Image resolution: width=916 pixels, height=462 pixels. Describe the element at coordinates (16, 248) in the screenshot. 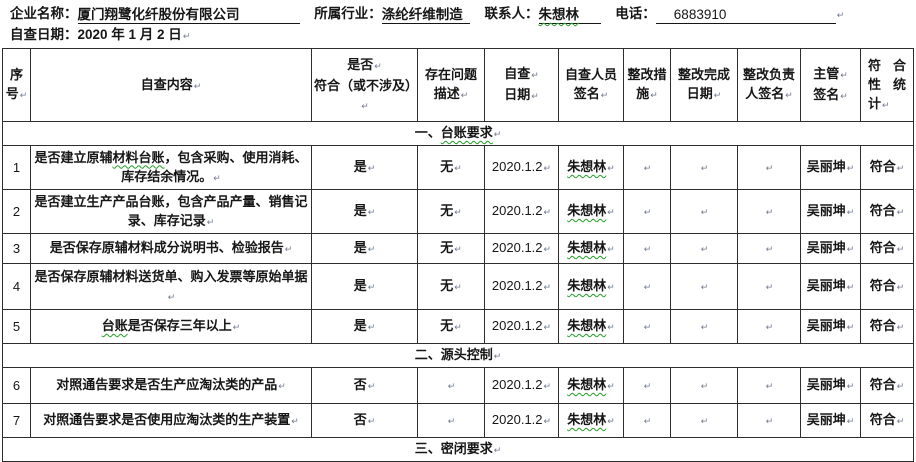

I see `cell-no: 3` at that location.